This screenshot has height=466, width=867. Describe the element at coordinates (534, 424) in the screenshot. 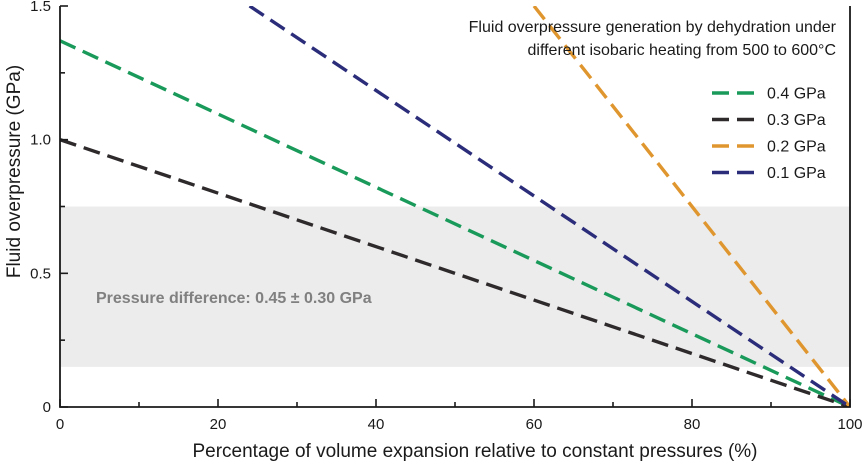

I see `x-tick-label: 60` at that location.